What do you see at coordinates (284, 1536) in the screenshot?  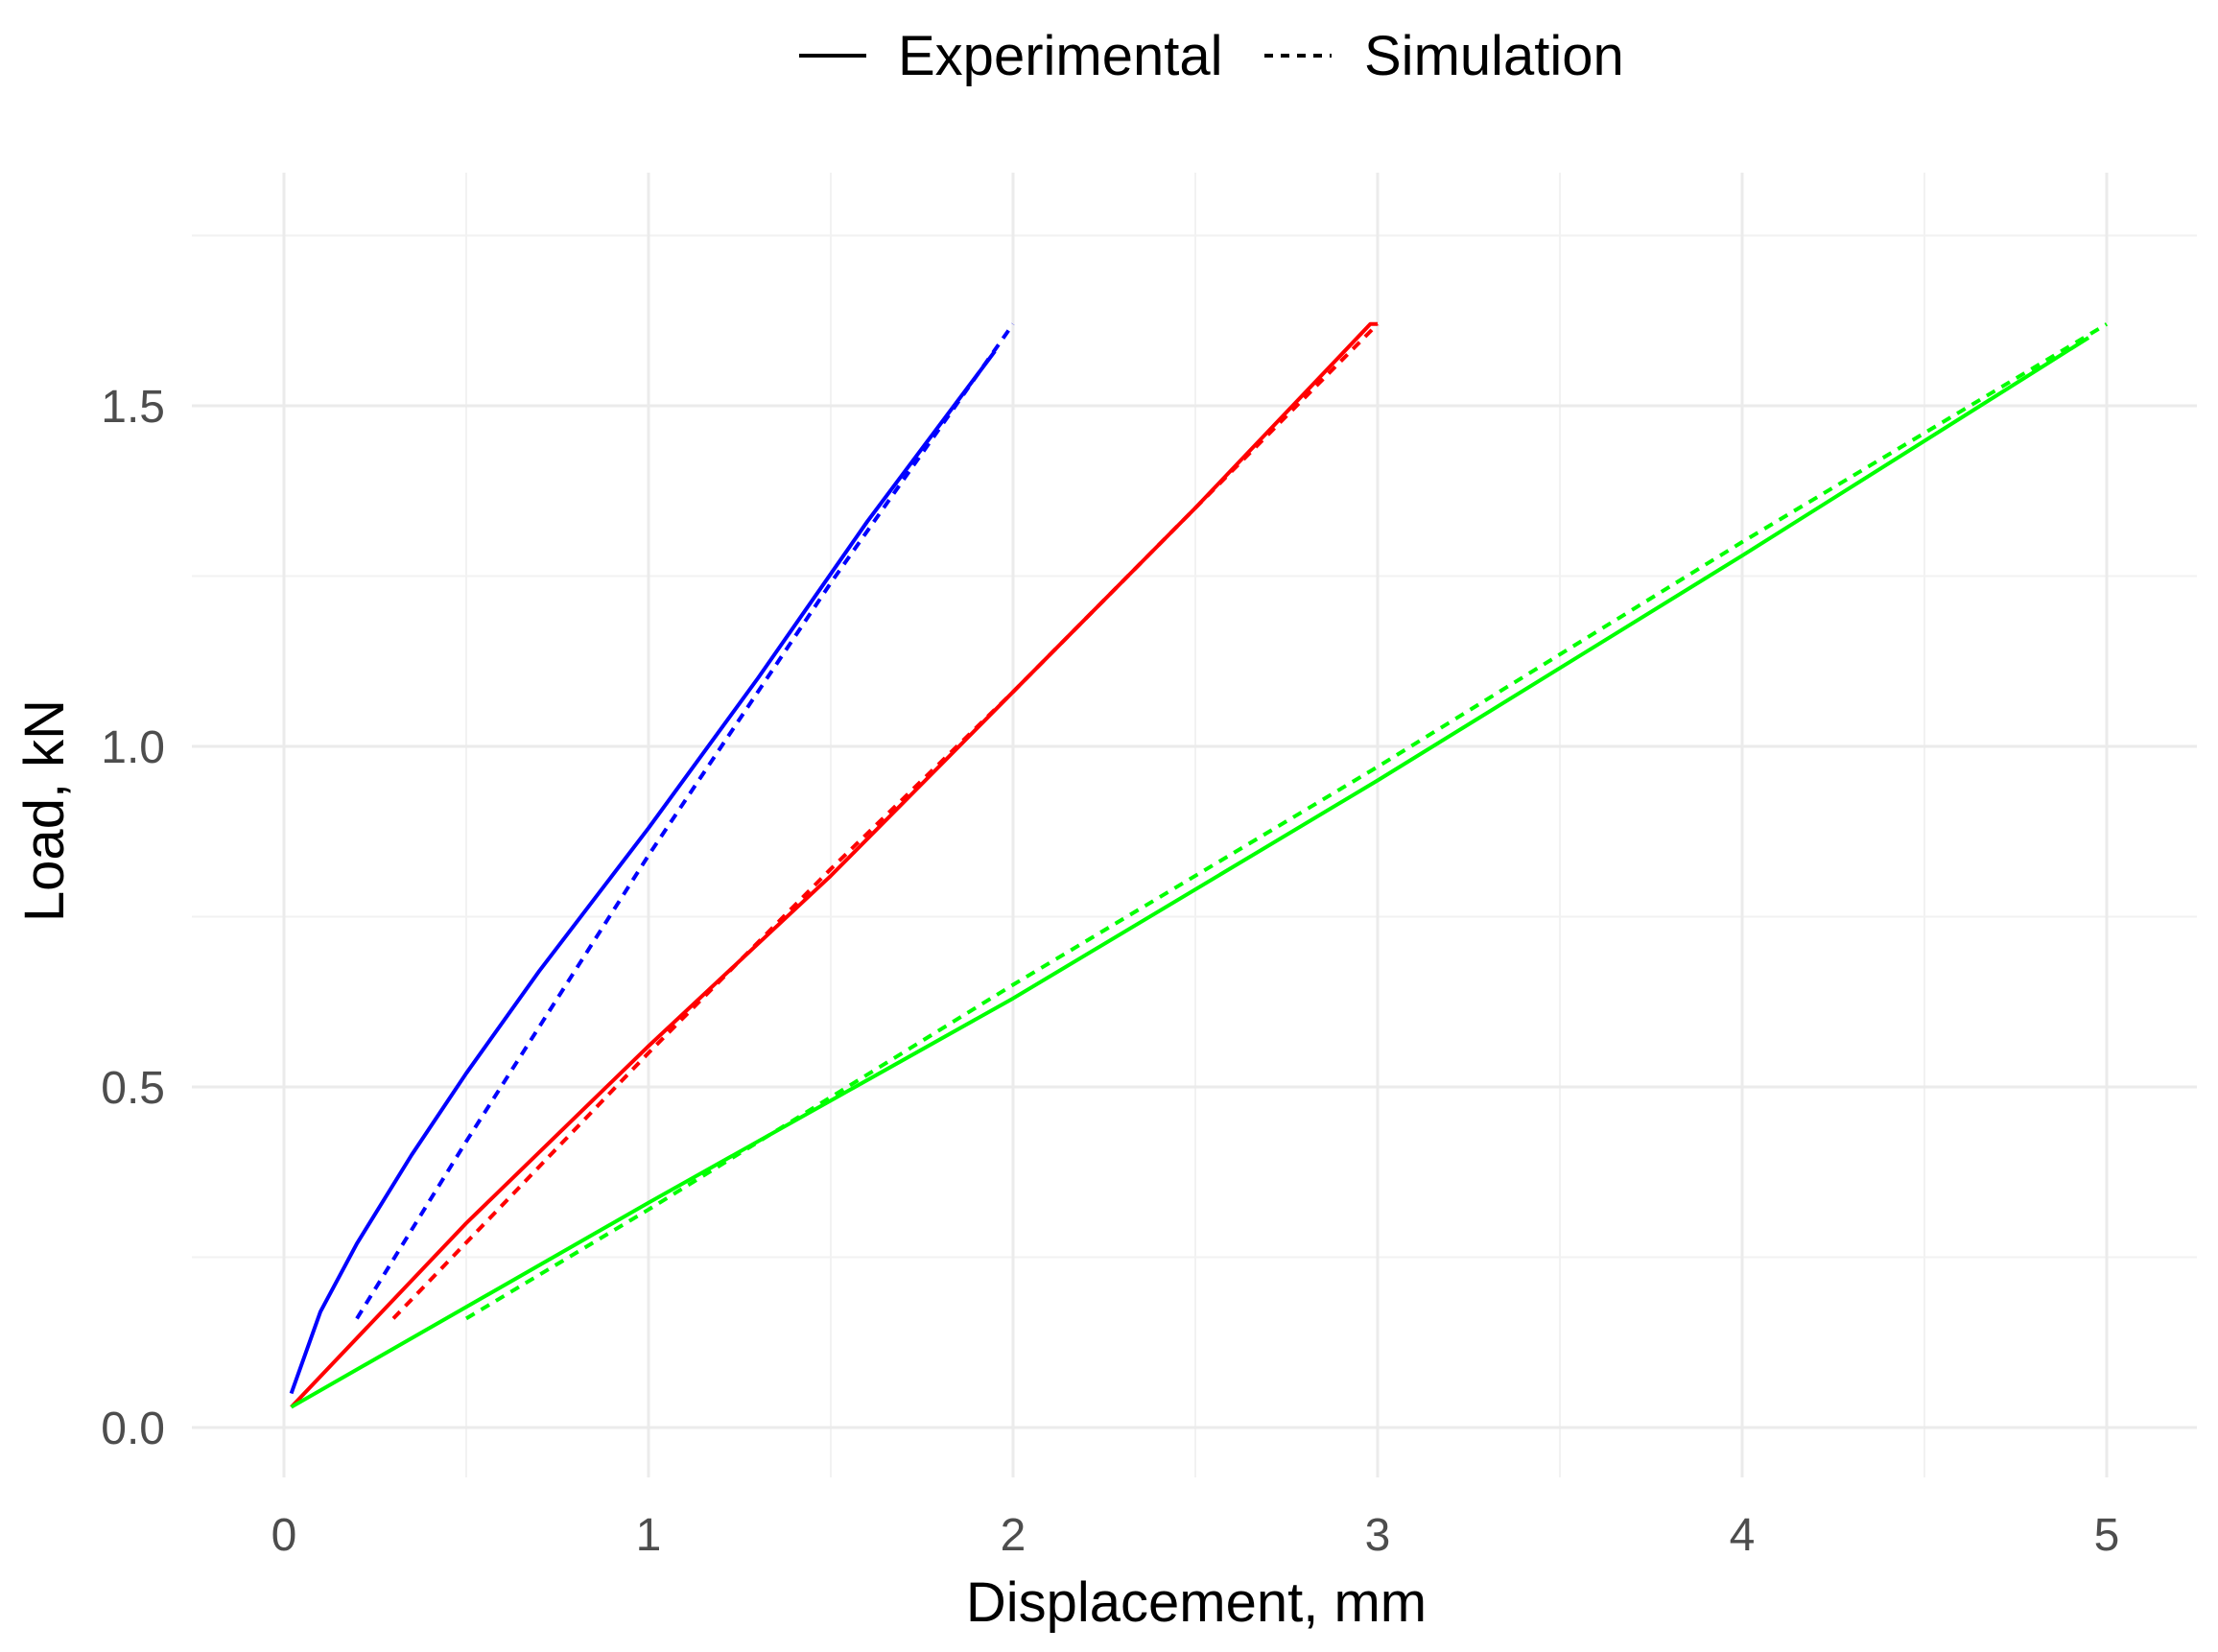 I see `x-tick-label: 0` at bounding box center [284, 1536].